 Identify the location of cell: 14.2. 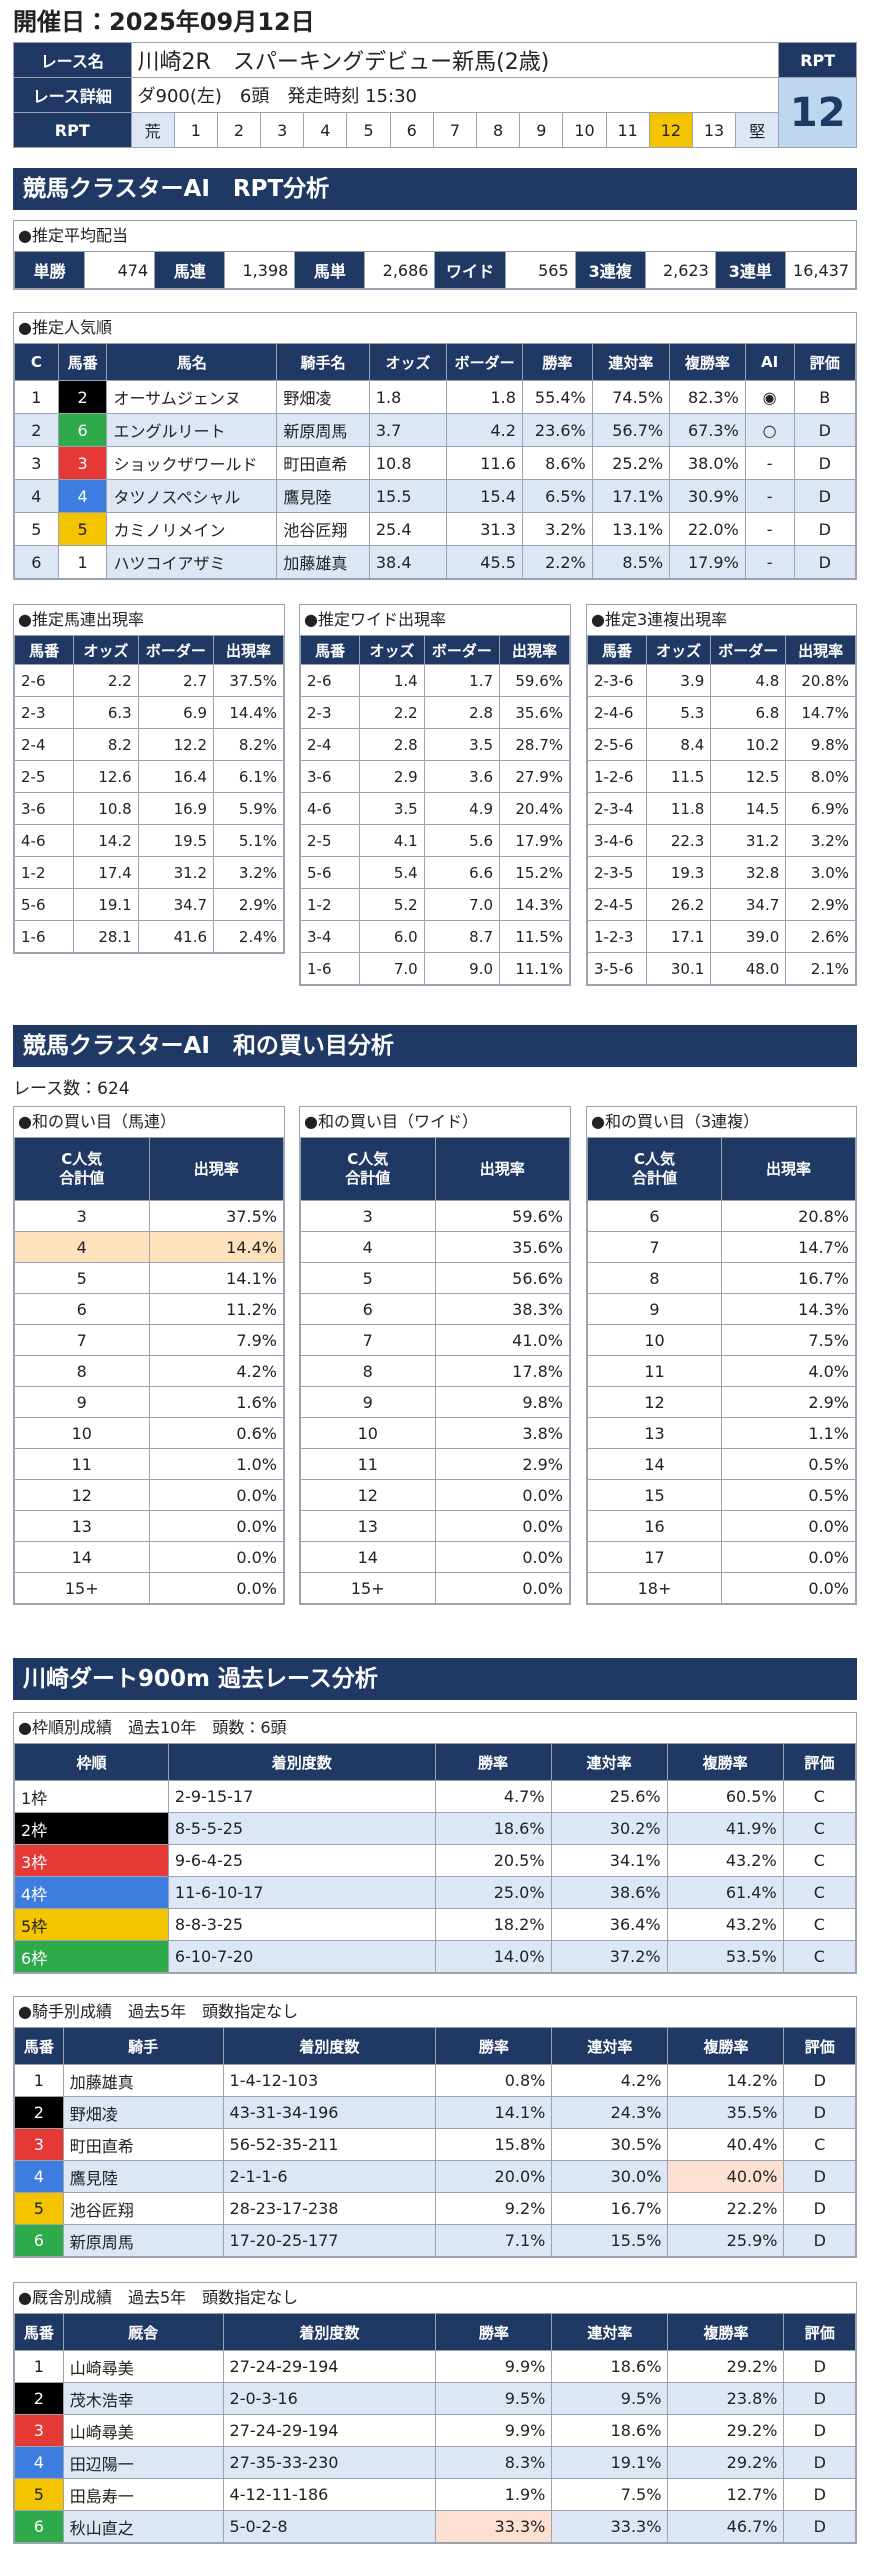
(106, 840).